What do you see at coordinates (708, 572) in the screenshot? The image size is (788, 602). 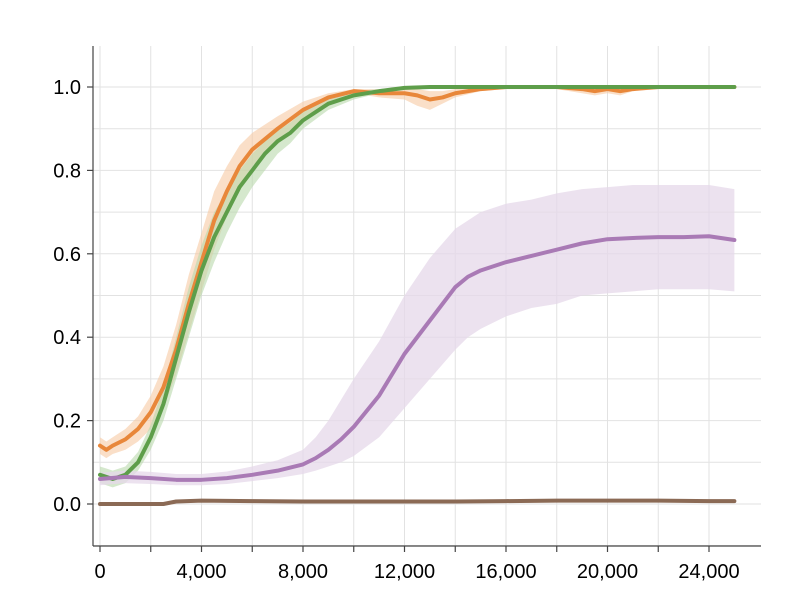 I see `x-tick-label: 24,000` at bounding box center [708, 572].